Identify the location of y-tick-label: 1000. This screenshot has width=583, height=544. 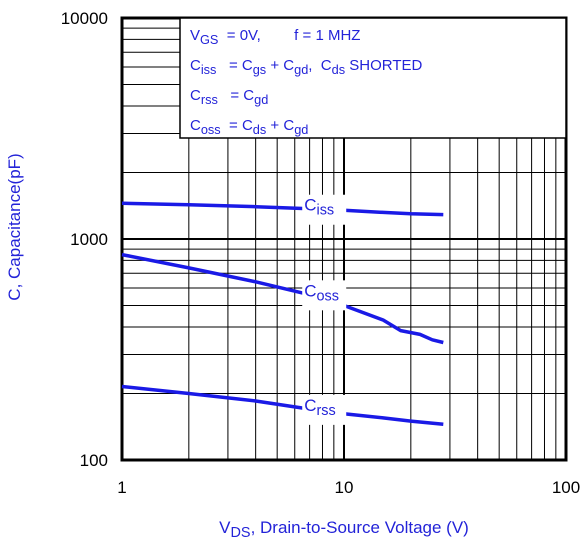
(89, 239).